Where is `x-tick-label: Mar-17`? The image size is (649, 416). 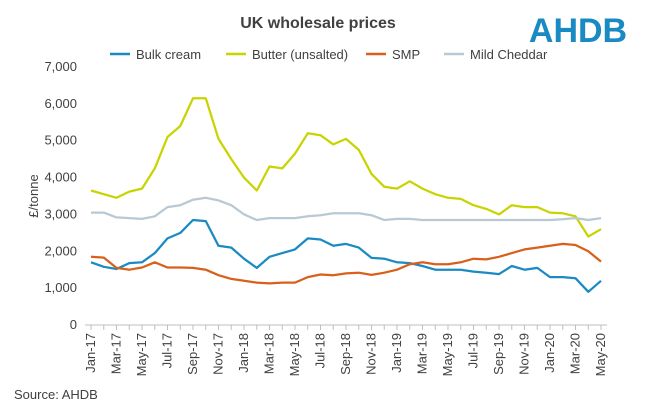 x-tick-label: Mar-17 is located at coordinates (116, 353).